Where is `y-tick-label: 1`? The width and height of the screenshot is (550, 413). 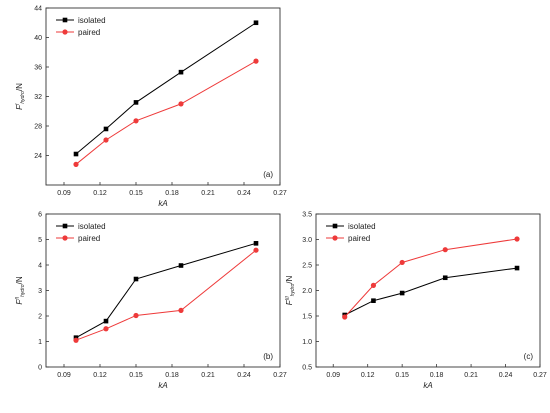 y-tick-label: 1 is located at coordinates (40, 342).